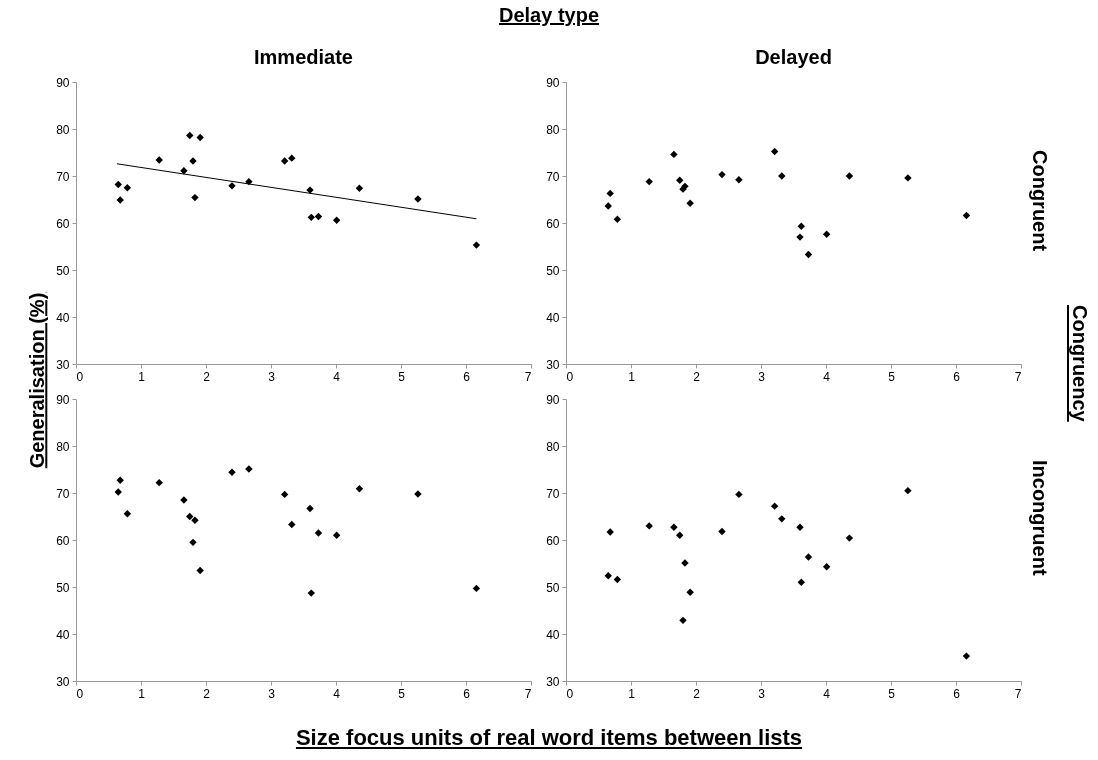 The height and width of the screenshot is (760, 1098). Describe the element at coordinates (549, 15) in the screenshot. I see `text: Delay type` at that location.